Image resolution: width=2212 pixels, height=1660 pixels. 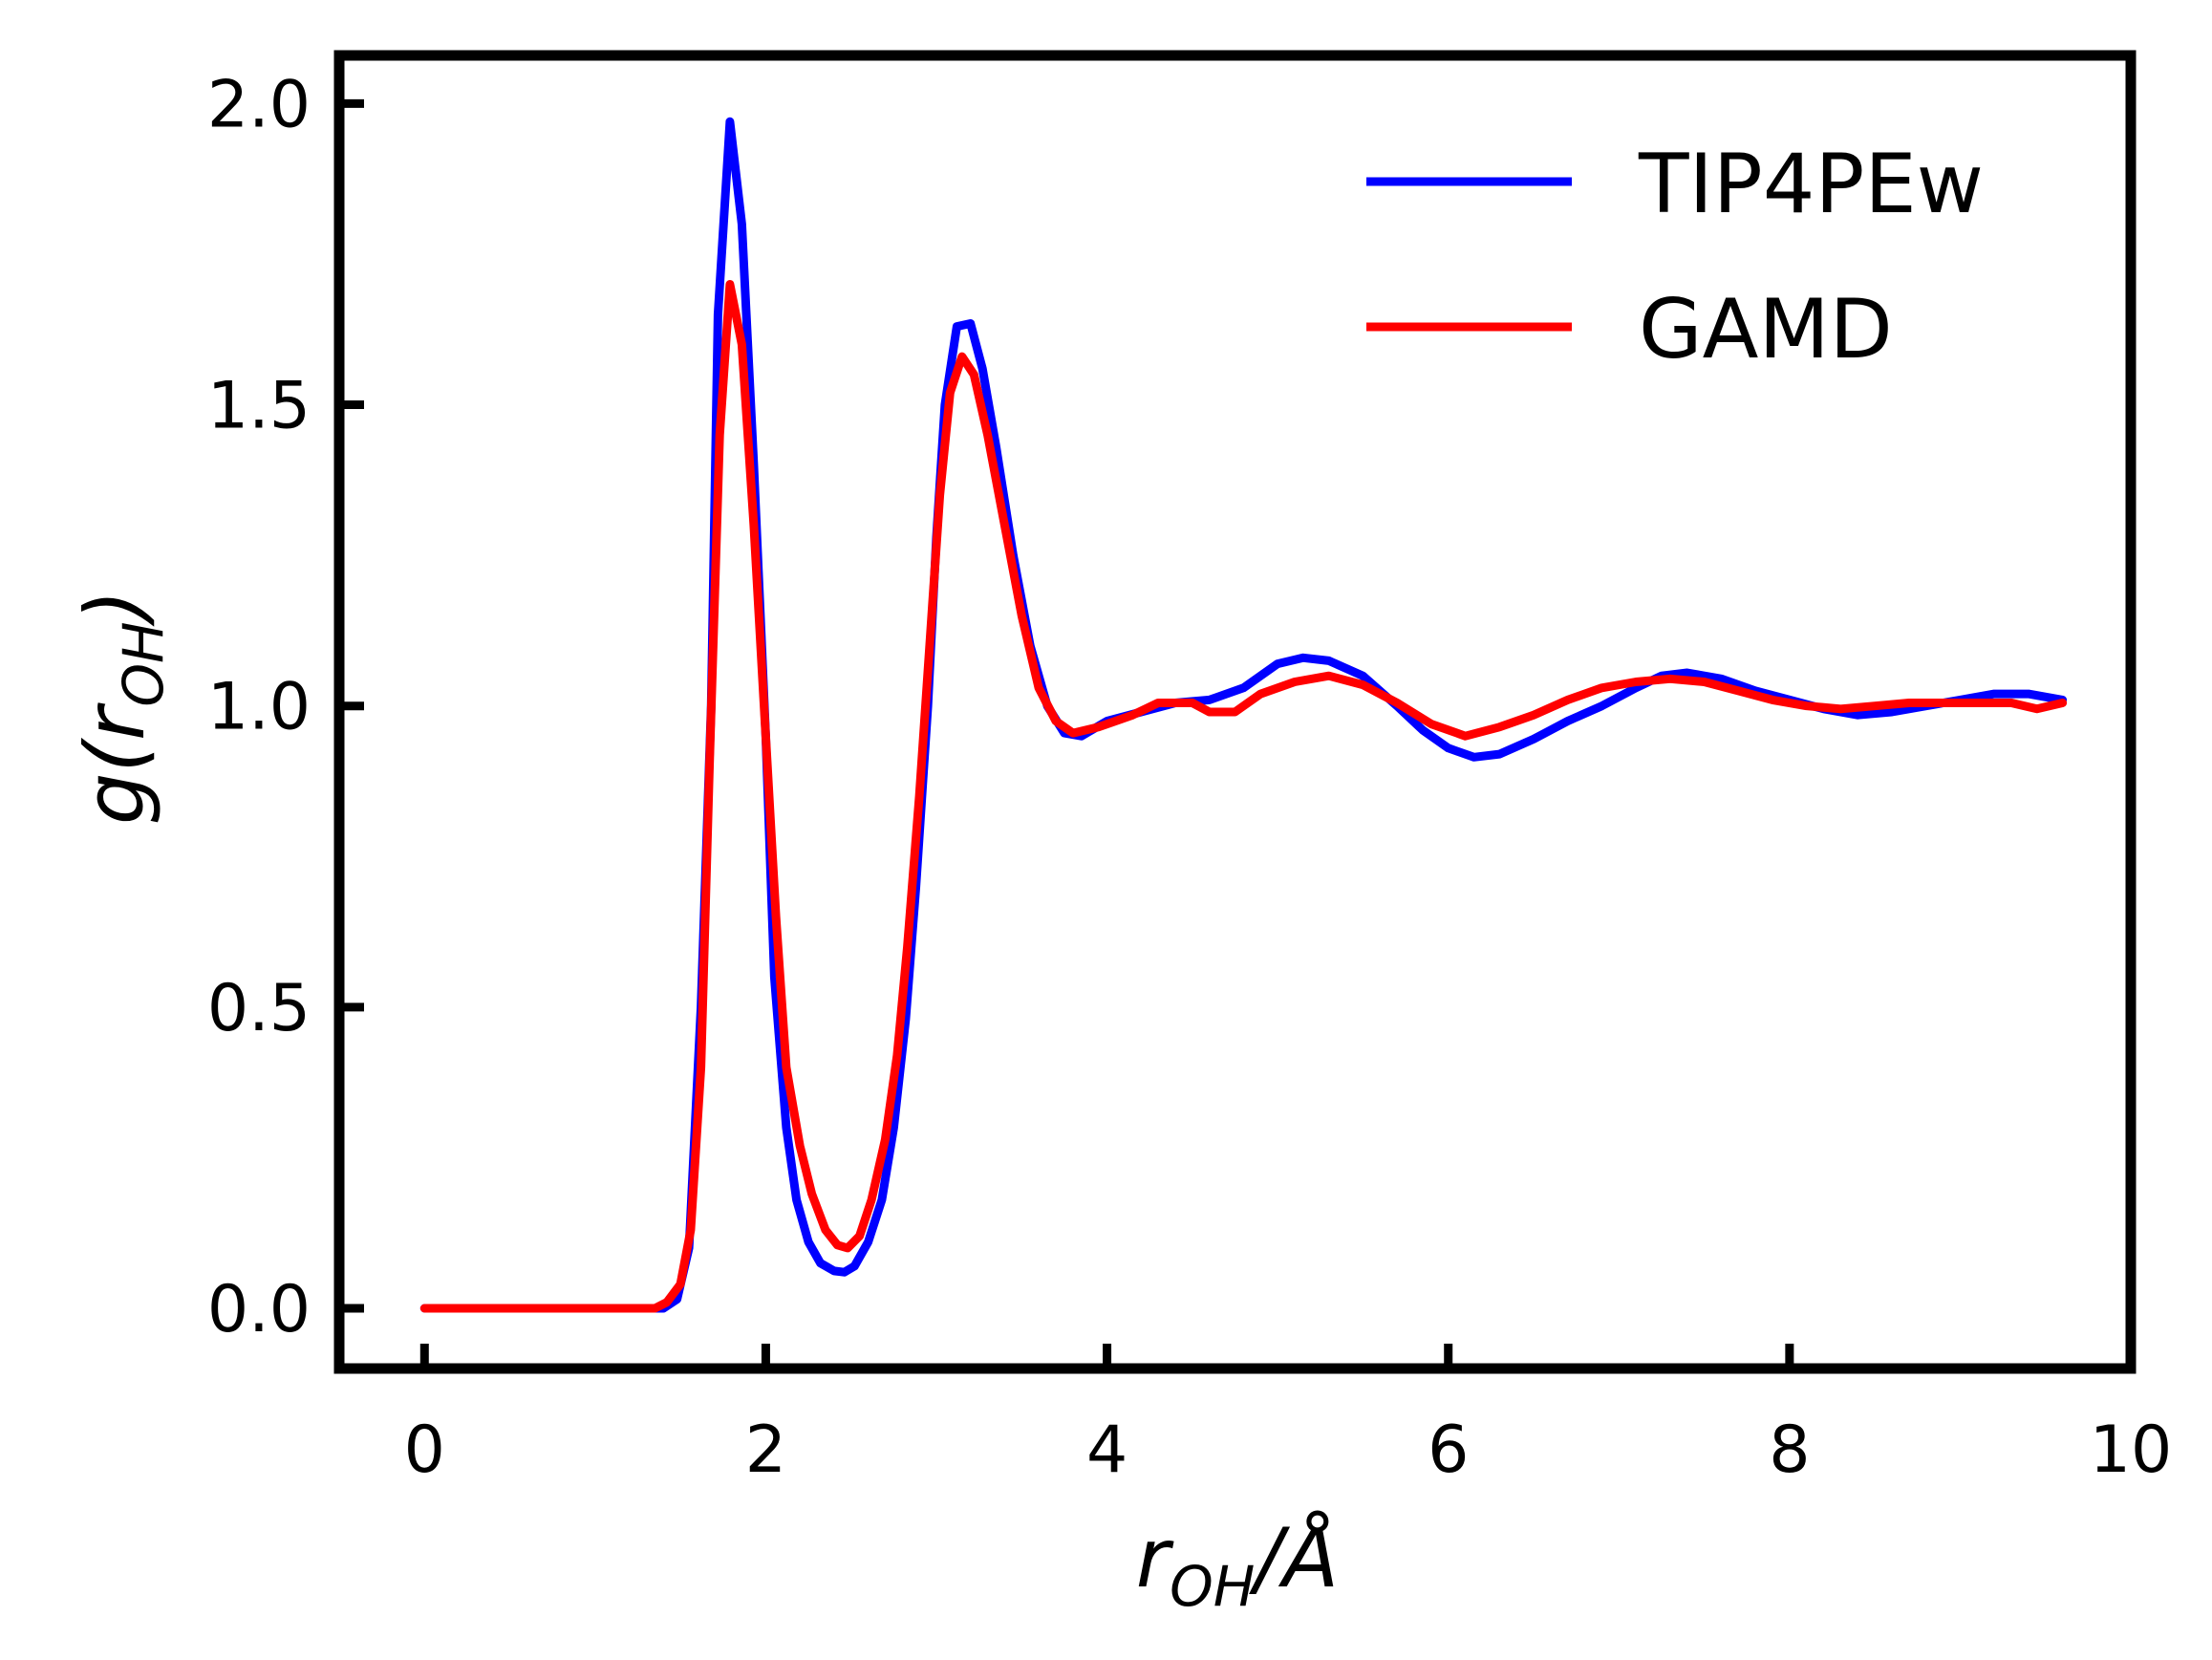 I want to click on y-tick-label: 0.5, so click(x=259, y=1009).